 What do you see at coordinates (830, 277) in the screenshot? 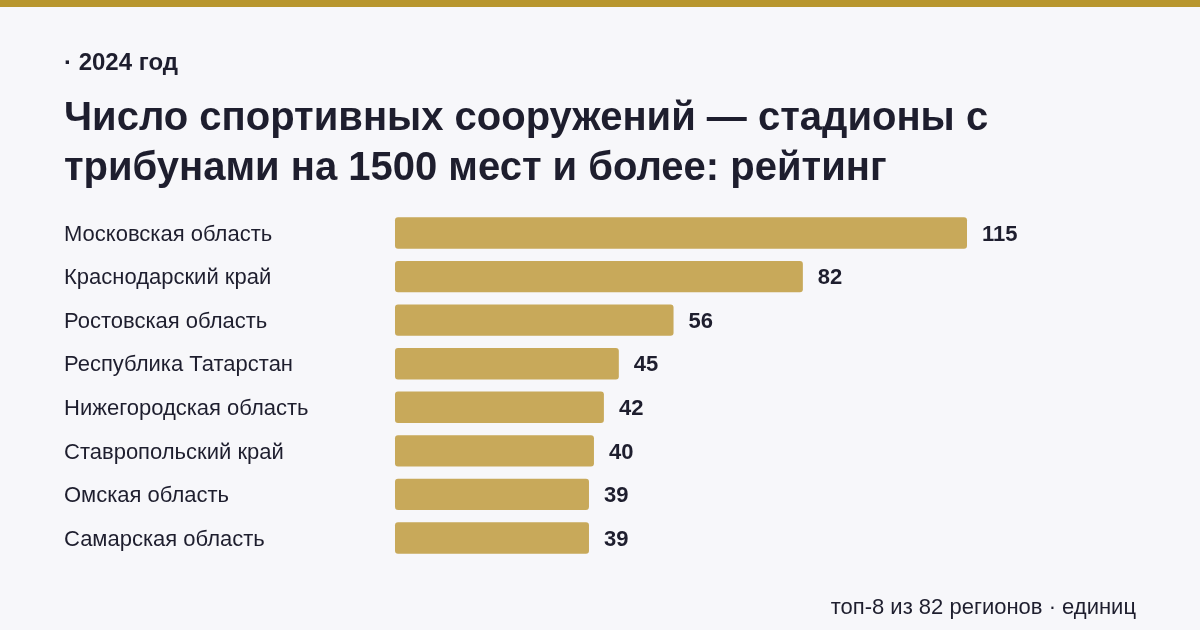
I see `data-label: 82` at bounding box center [830, 277].